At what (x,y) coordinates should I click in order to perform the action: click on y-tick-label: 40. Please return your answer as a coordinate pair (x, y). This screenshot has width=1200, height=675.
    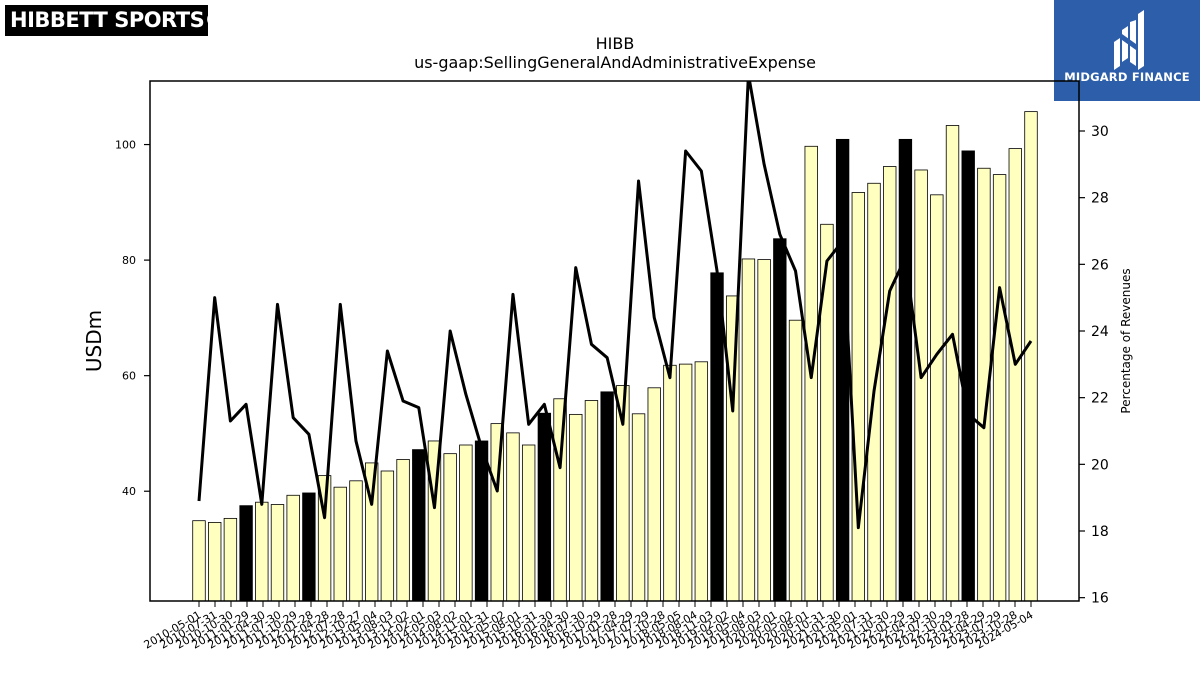
    Looking at the image, I should click on (129, 491).